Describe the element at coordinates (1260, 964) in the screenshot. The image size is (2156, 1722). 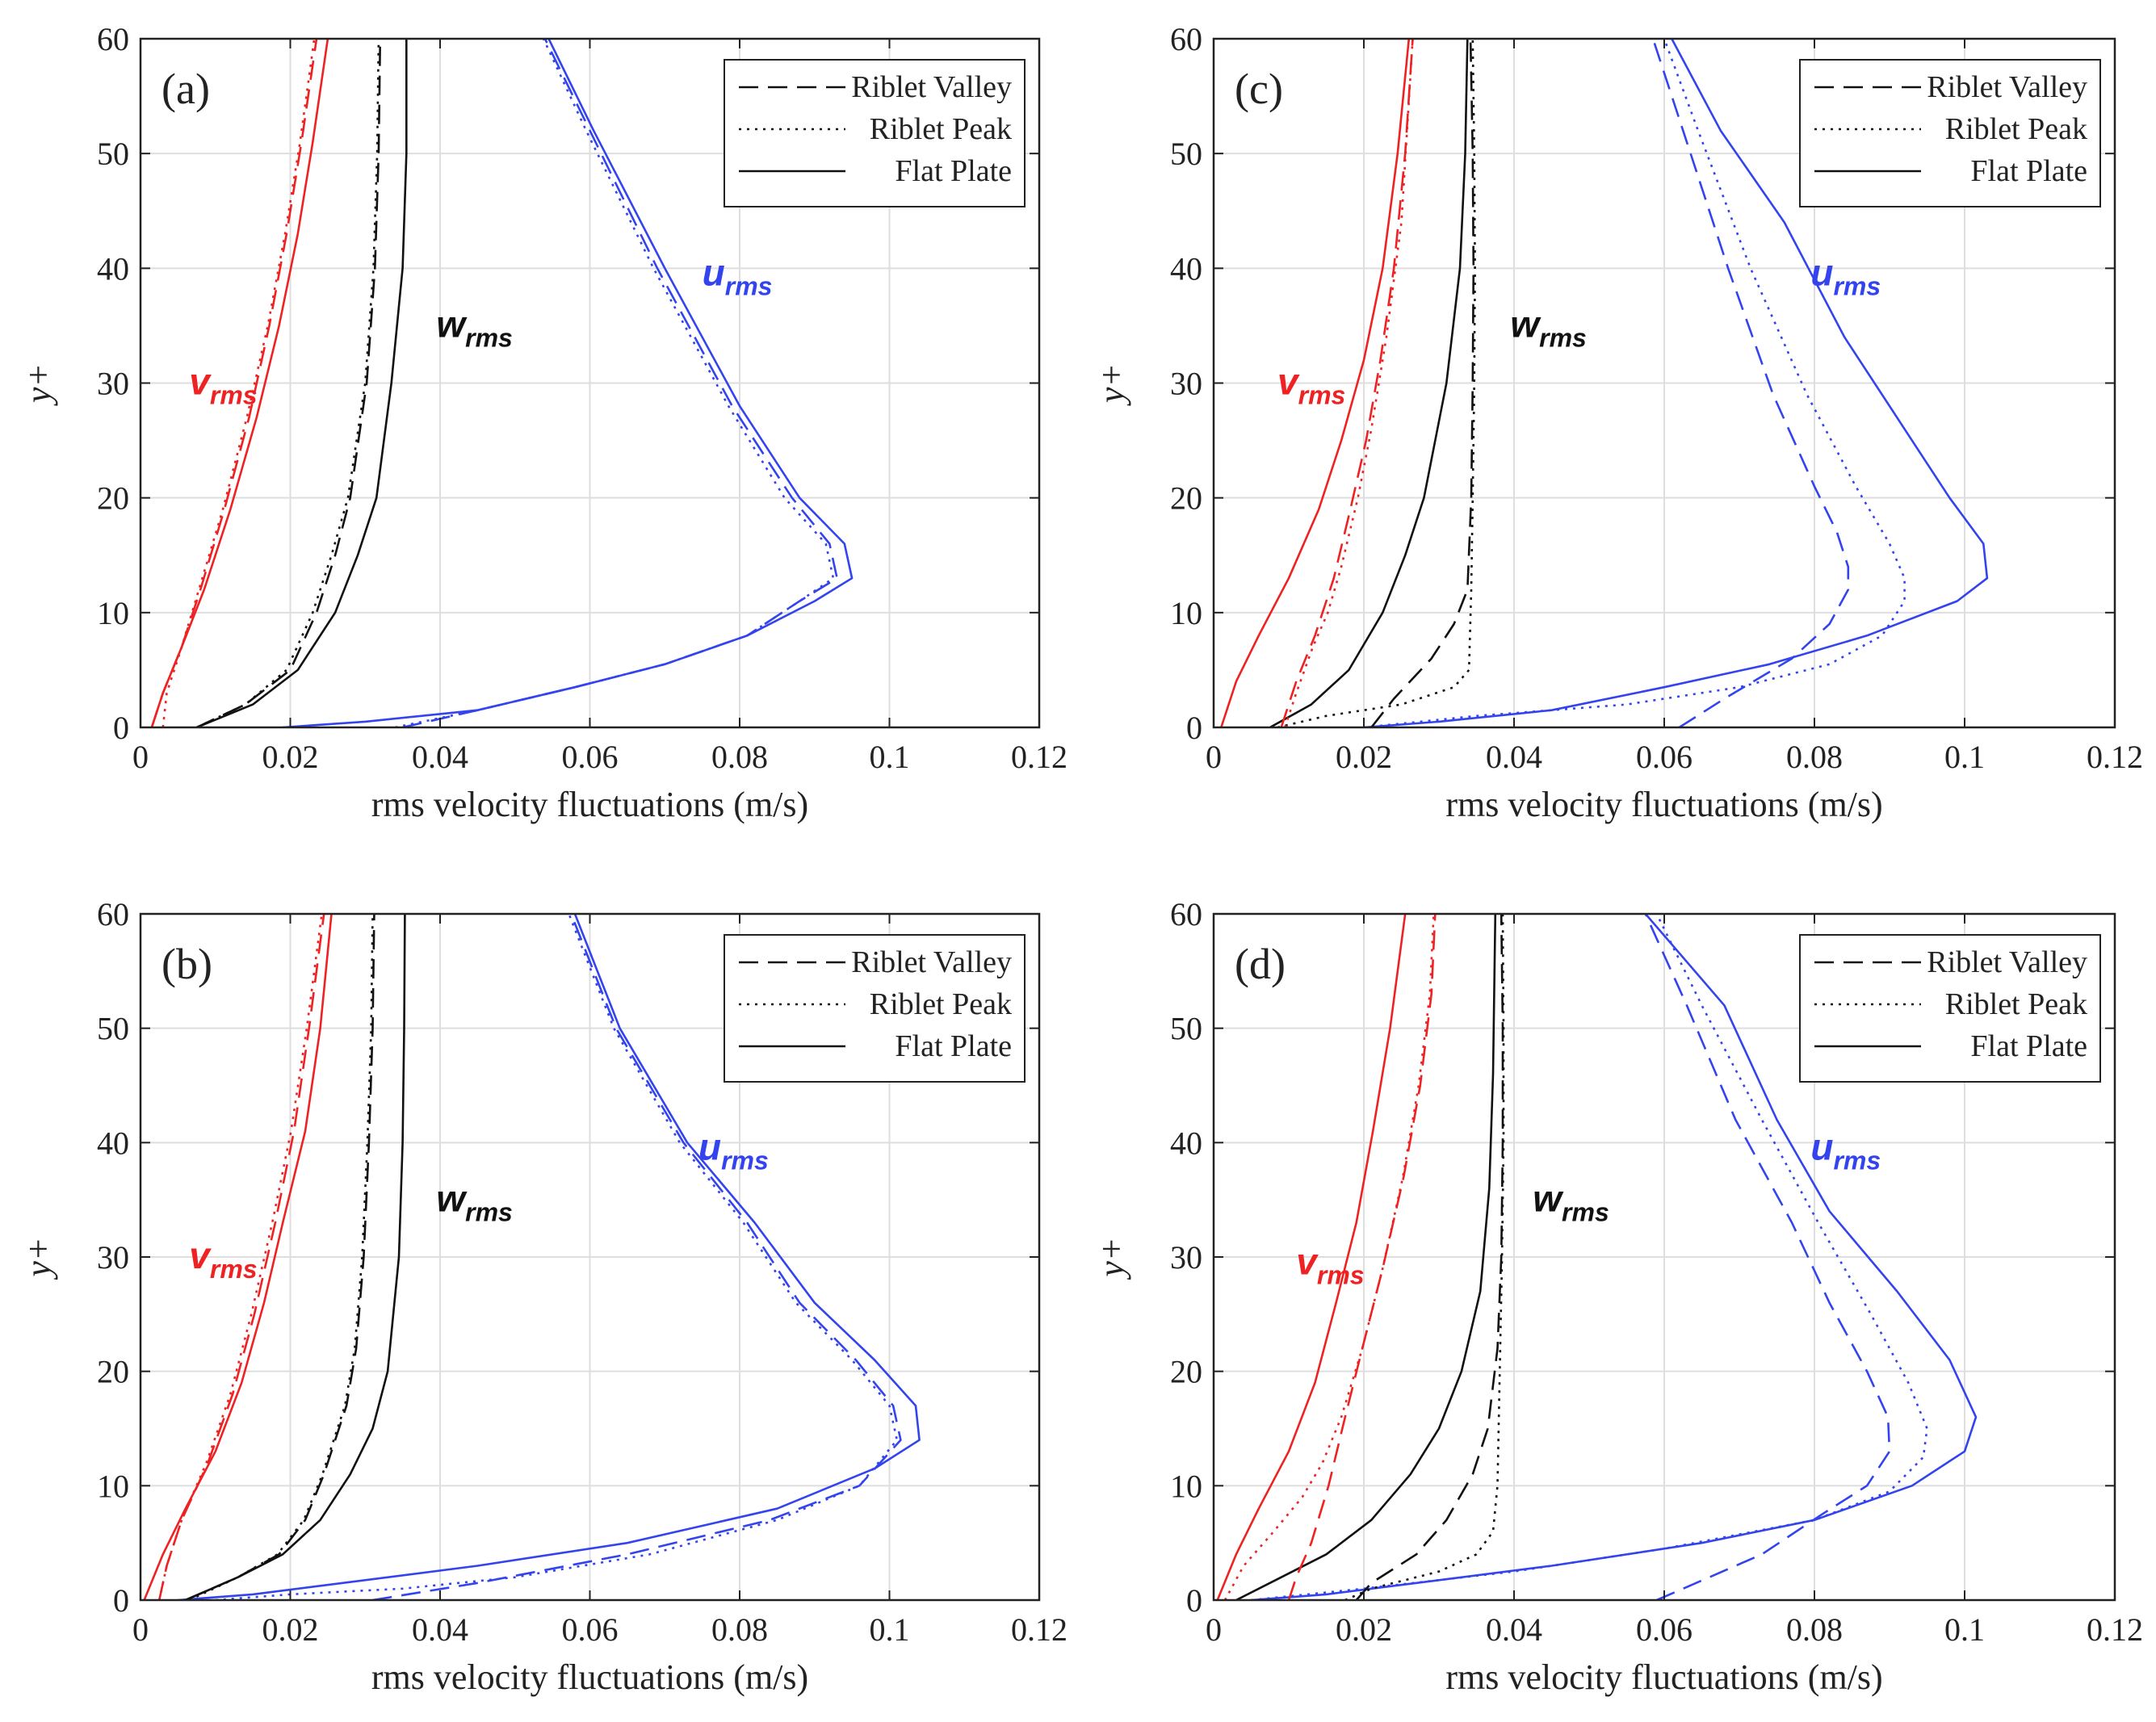
I see `panel-label: (d)` at that location.